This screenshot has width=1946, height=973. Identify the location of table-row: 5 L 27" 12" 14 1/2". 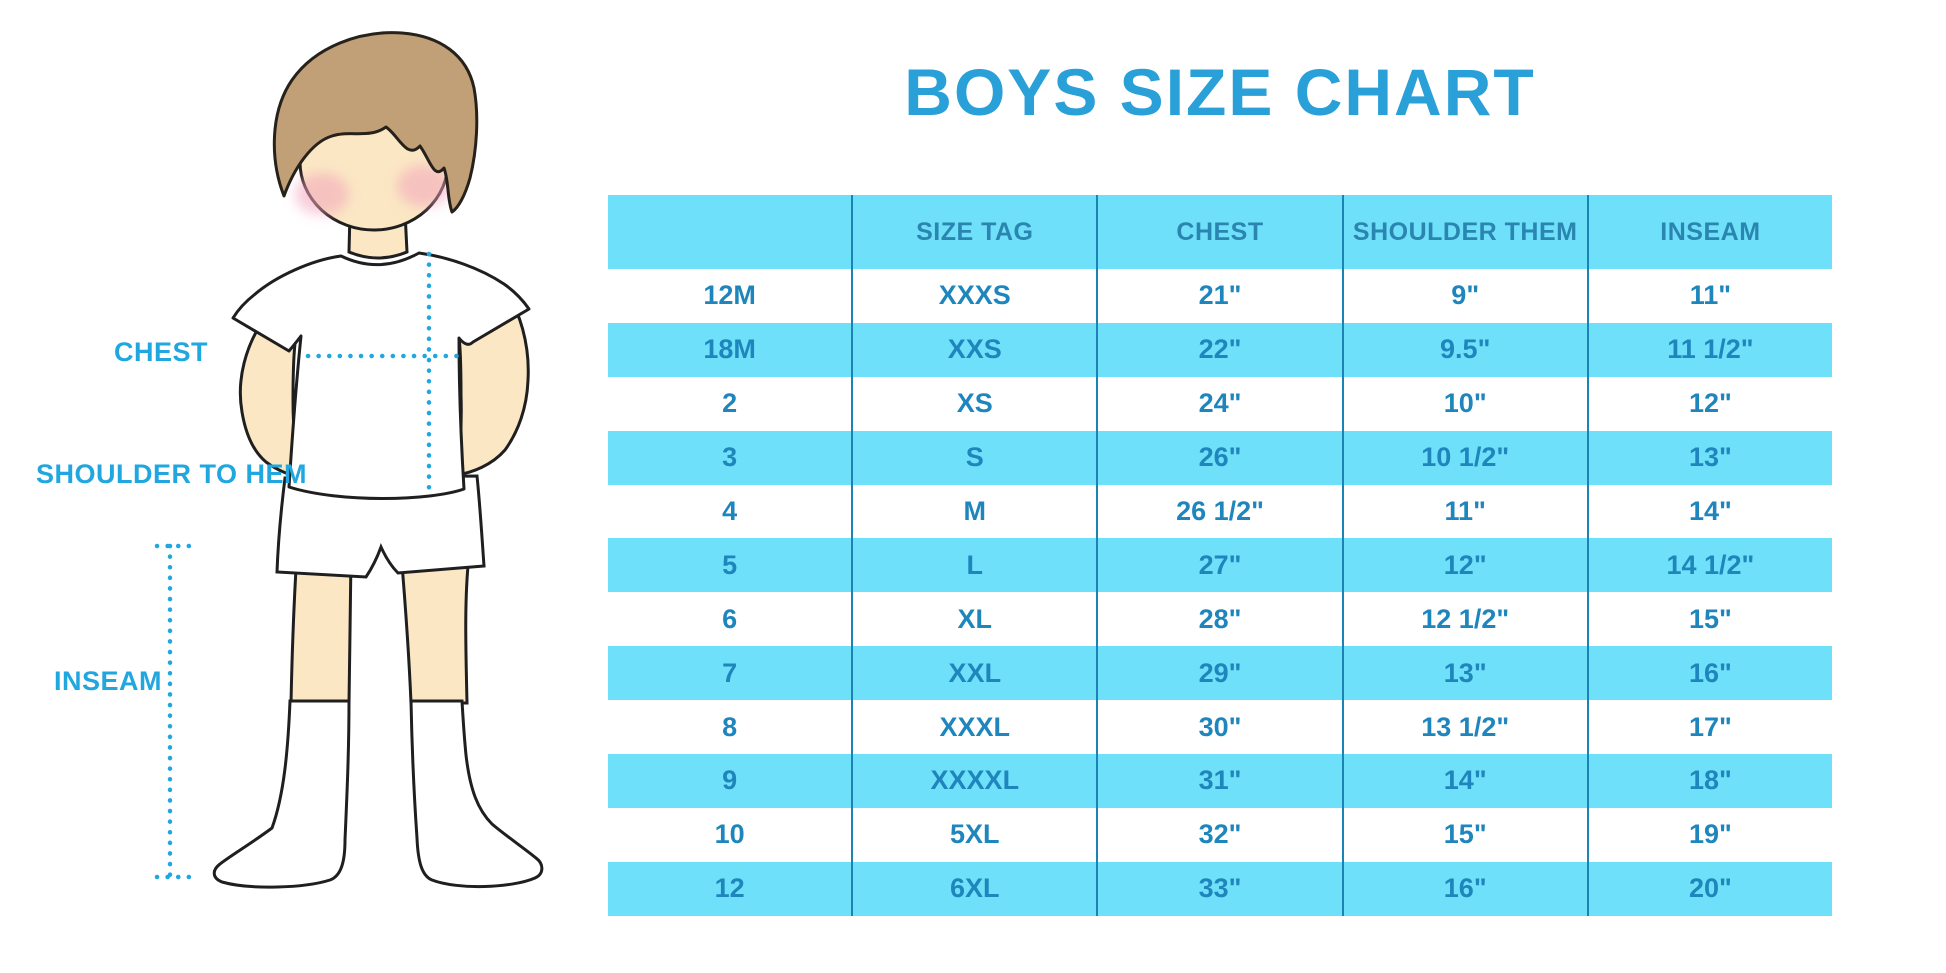
(1220, 565).